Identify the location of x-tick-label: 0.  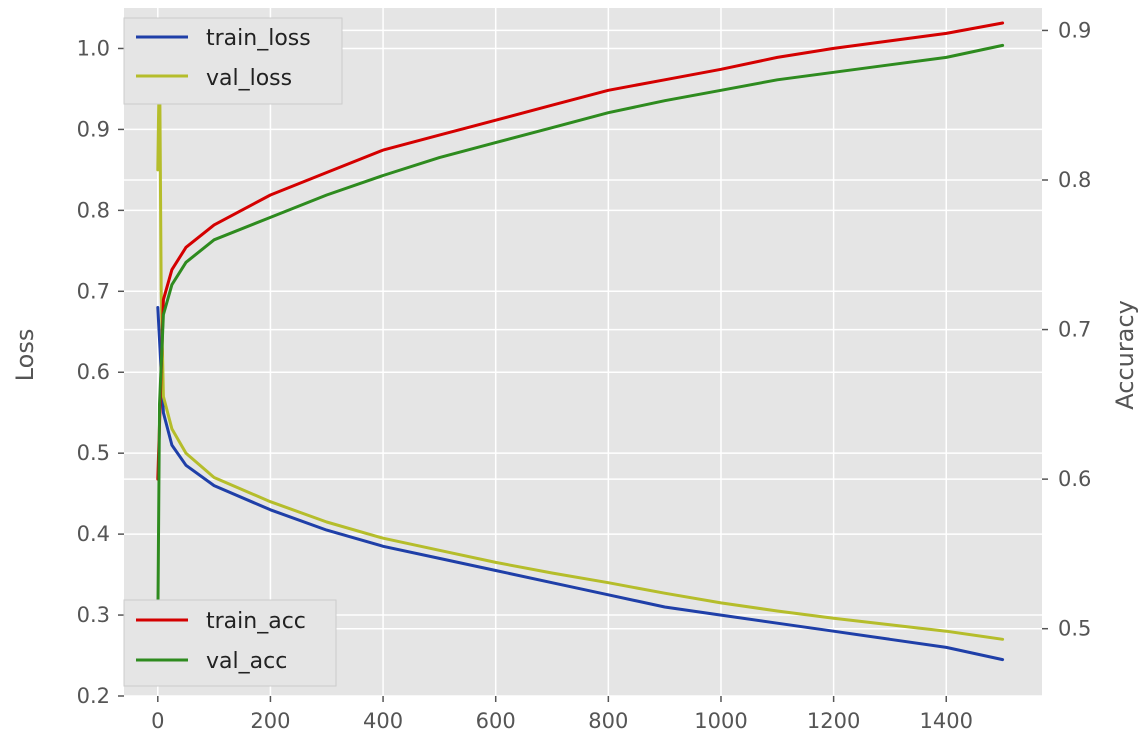
(157, 721).